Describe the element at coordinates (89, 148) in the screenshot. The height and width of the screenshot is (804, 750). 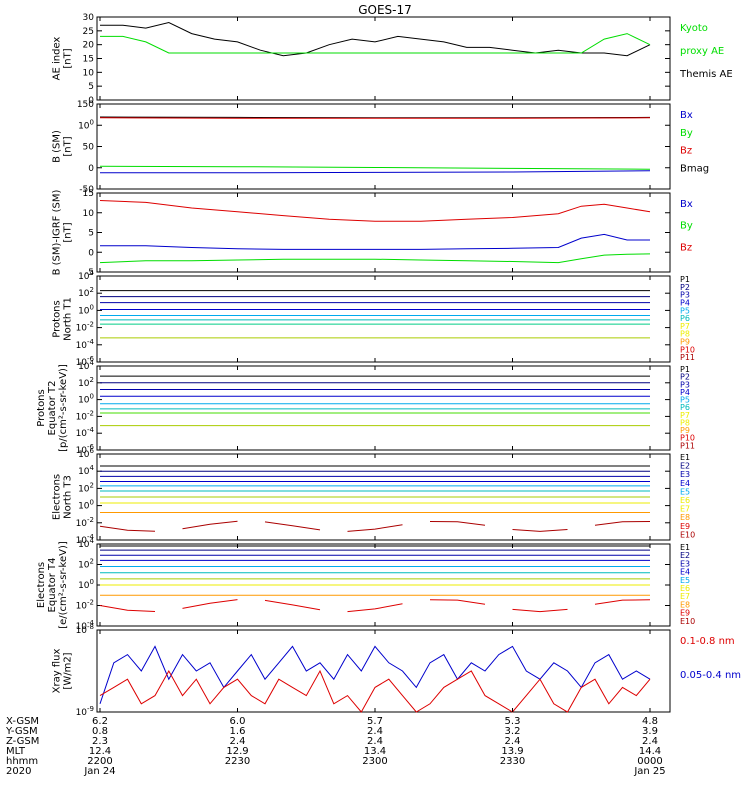
I see `y-tick-label: 50` at that location.